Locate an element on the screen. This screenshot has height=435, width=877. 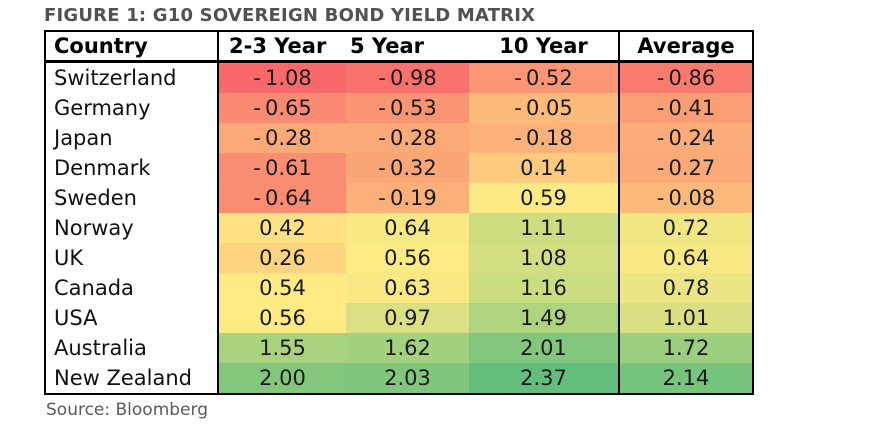
value-cell: - 1.08 is located at coordinates (282, 77).